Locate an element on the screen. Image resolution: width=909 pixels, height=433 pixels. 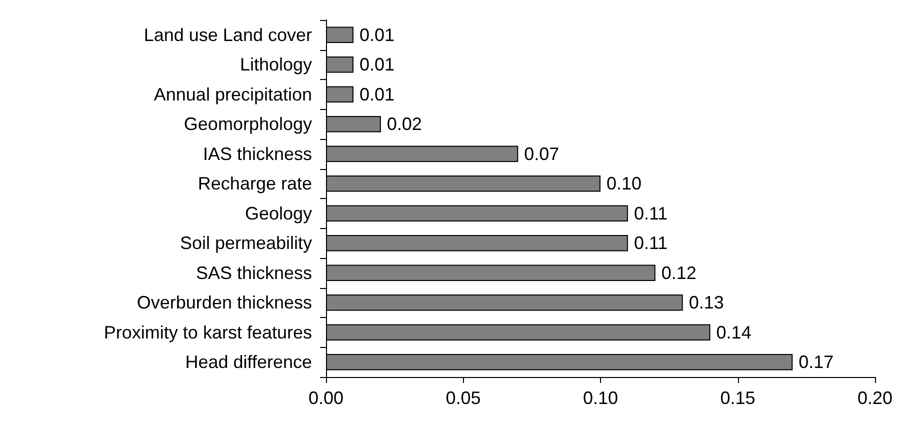
x-tick-label: 0.10 is located at coordinates (600, 398).